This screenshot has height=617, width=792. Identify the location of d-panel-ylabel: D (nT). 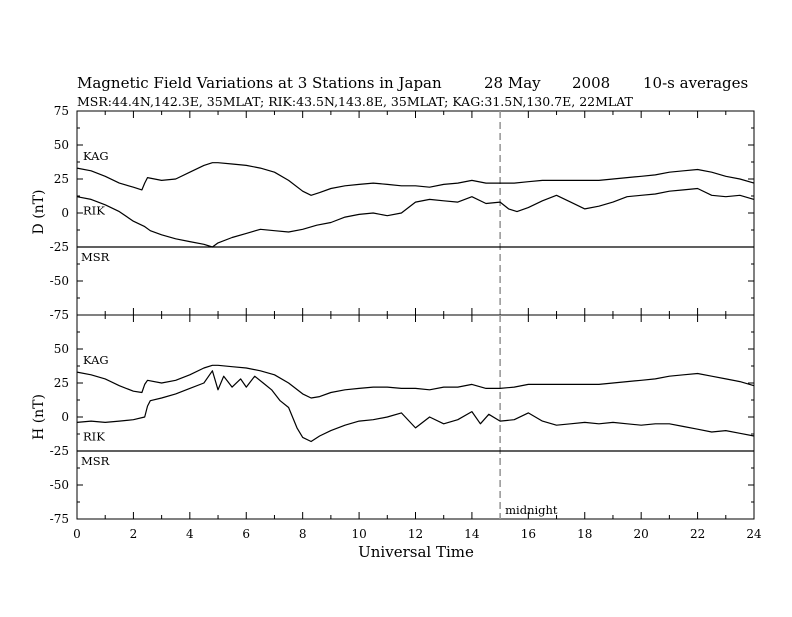
(39, 212).